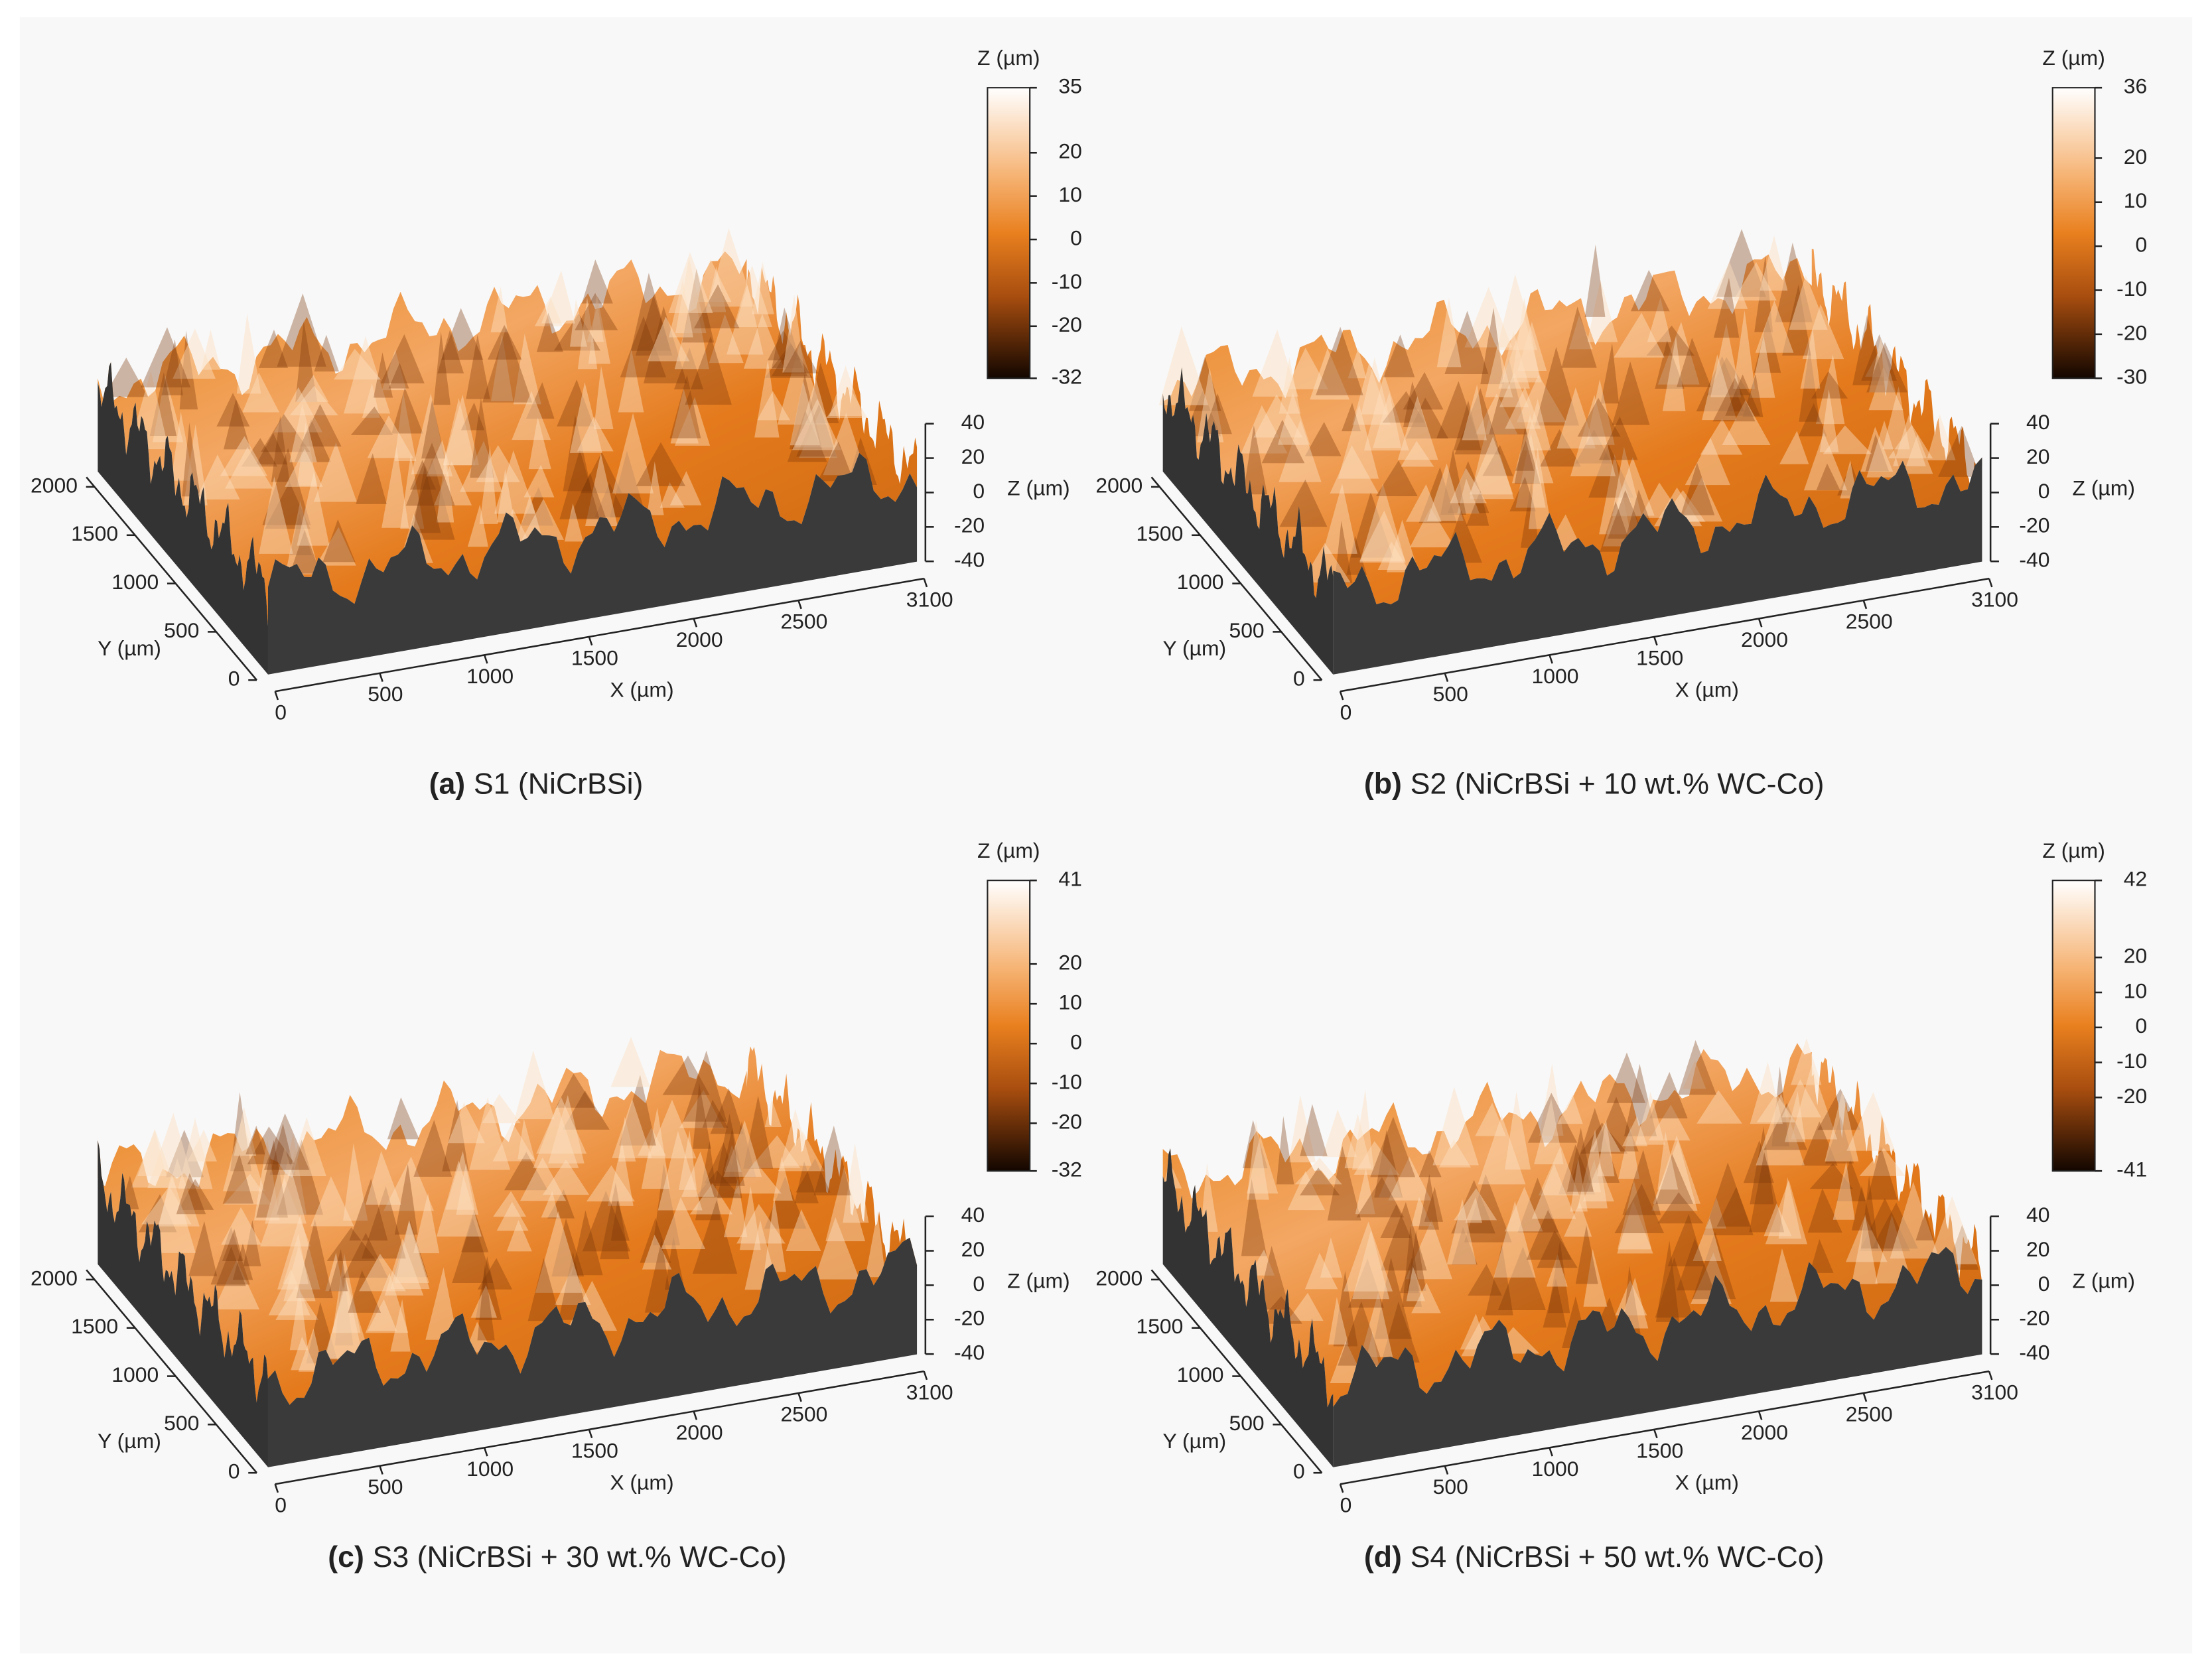 The image size is (2212, 1679). I want to click on x-tick, so click(1551, 659).